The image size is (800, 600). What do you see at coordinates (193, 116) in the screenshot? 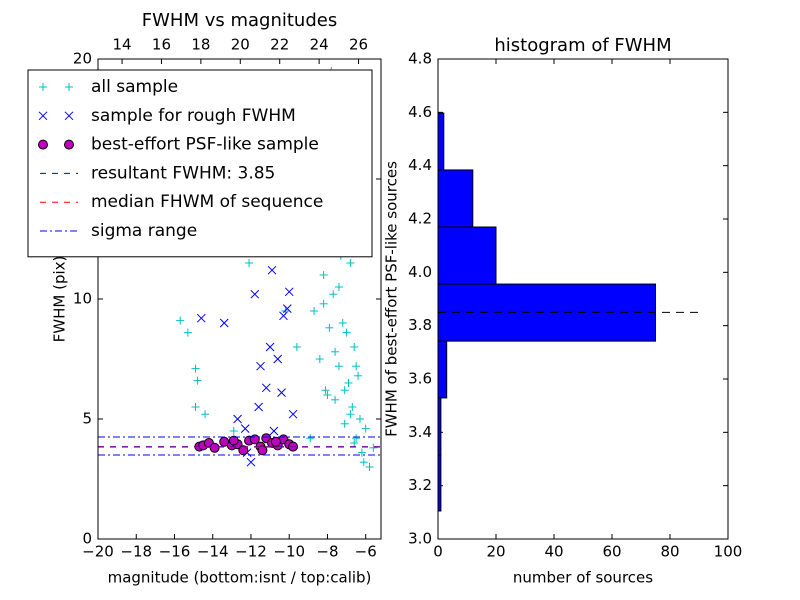
I see `legend-label: sample for rough FWHM` at bounding box center [193, 116].